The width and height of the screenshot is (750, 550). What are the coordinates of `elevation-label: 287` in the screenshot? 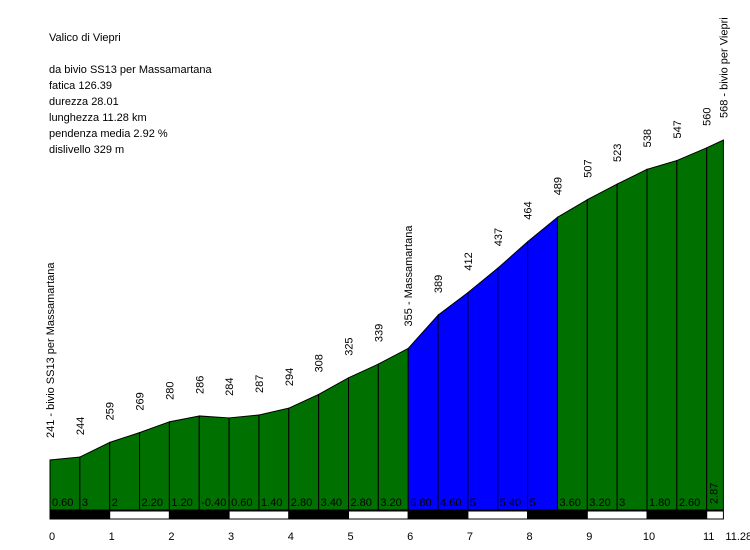 It's located at (260, 384).